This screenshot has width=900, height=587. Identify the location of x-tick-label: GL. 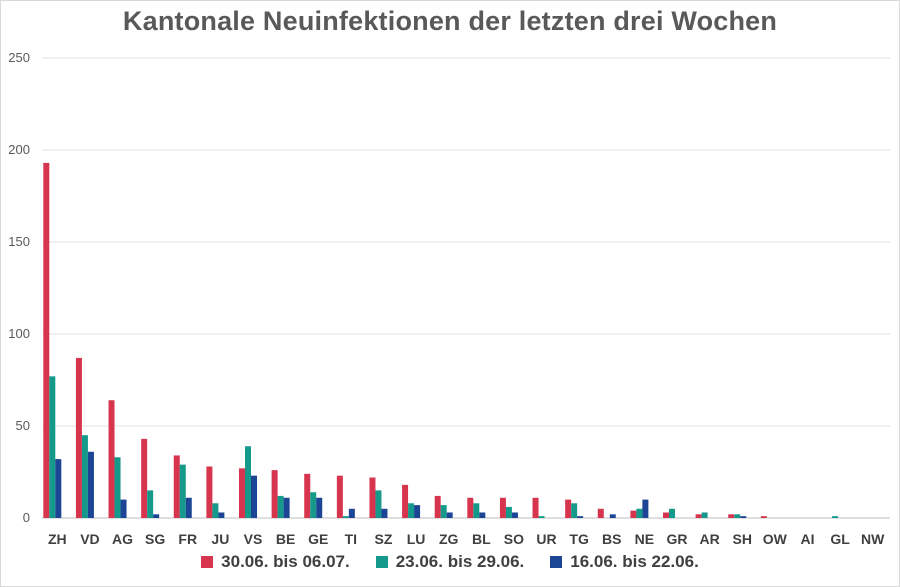
(840, 539).